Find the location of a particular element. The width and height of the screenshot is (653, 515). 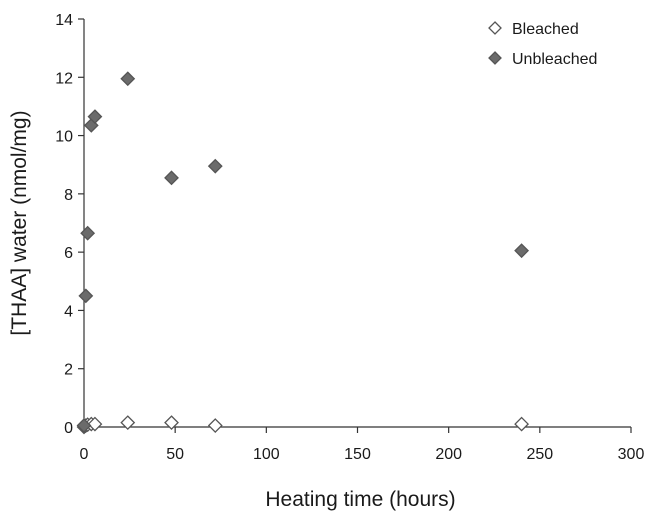

bleached-legend-marker is located at coordinates (495, 28).